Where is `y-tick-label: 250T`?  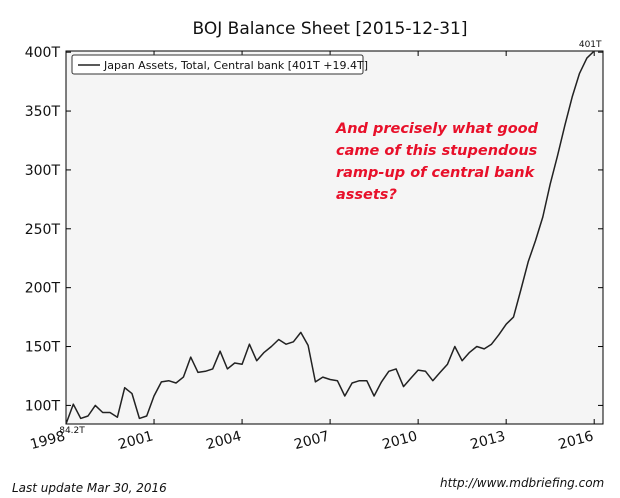
y-tick-label: 250T is located at coordinates (43, 230).